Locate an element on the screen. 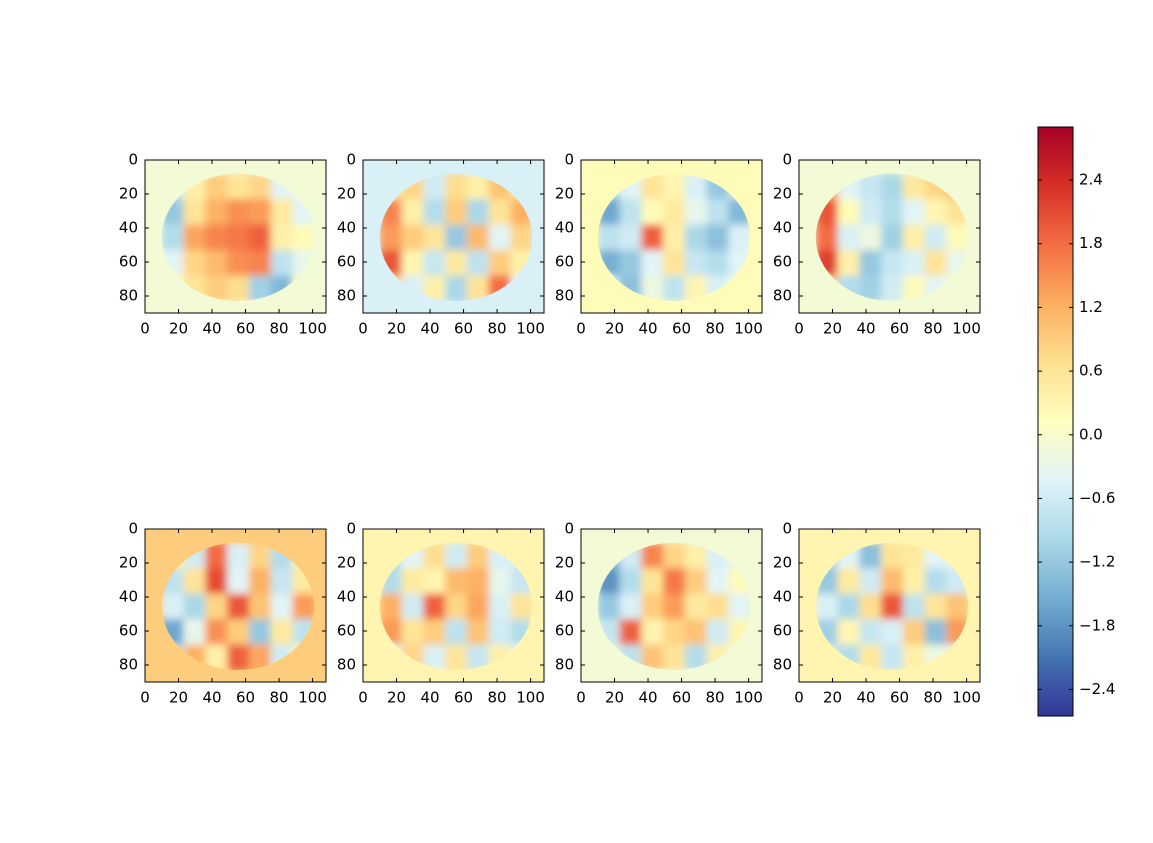 The image size is (1153, 843). colorbar-tick-label: 0.0 is located at coordinates (1091, 434).